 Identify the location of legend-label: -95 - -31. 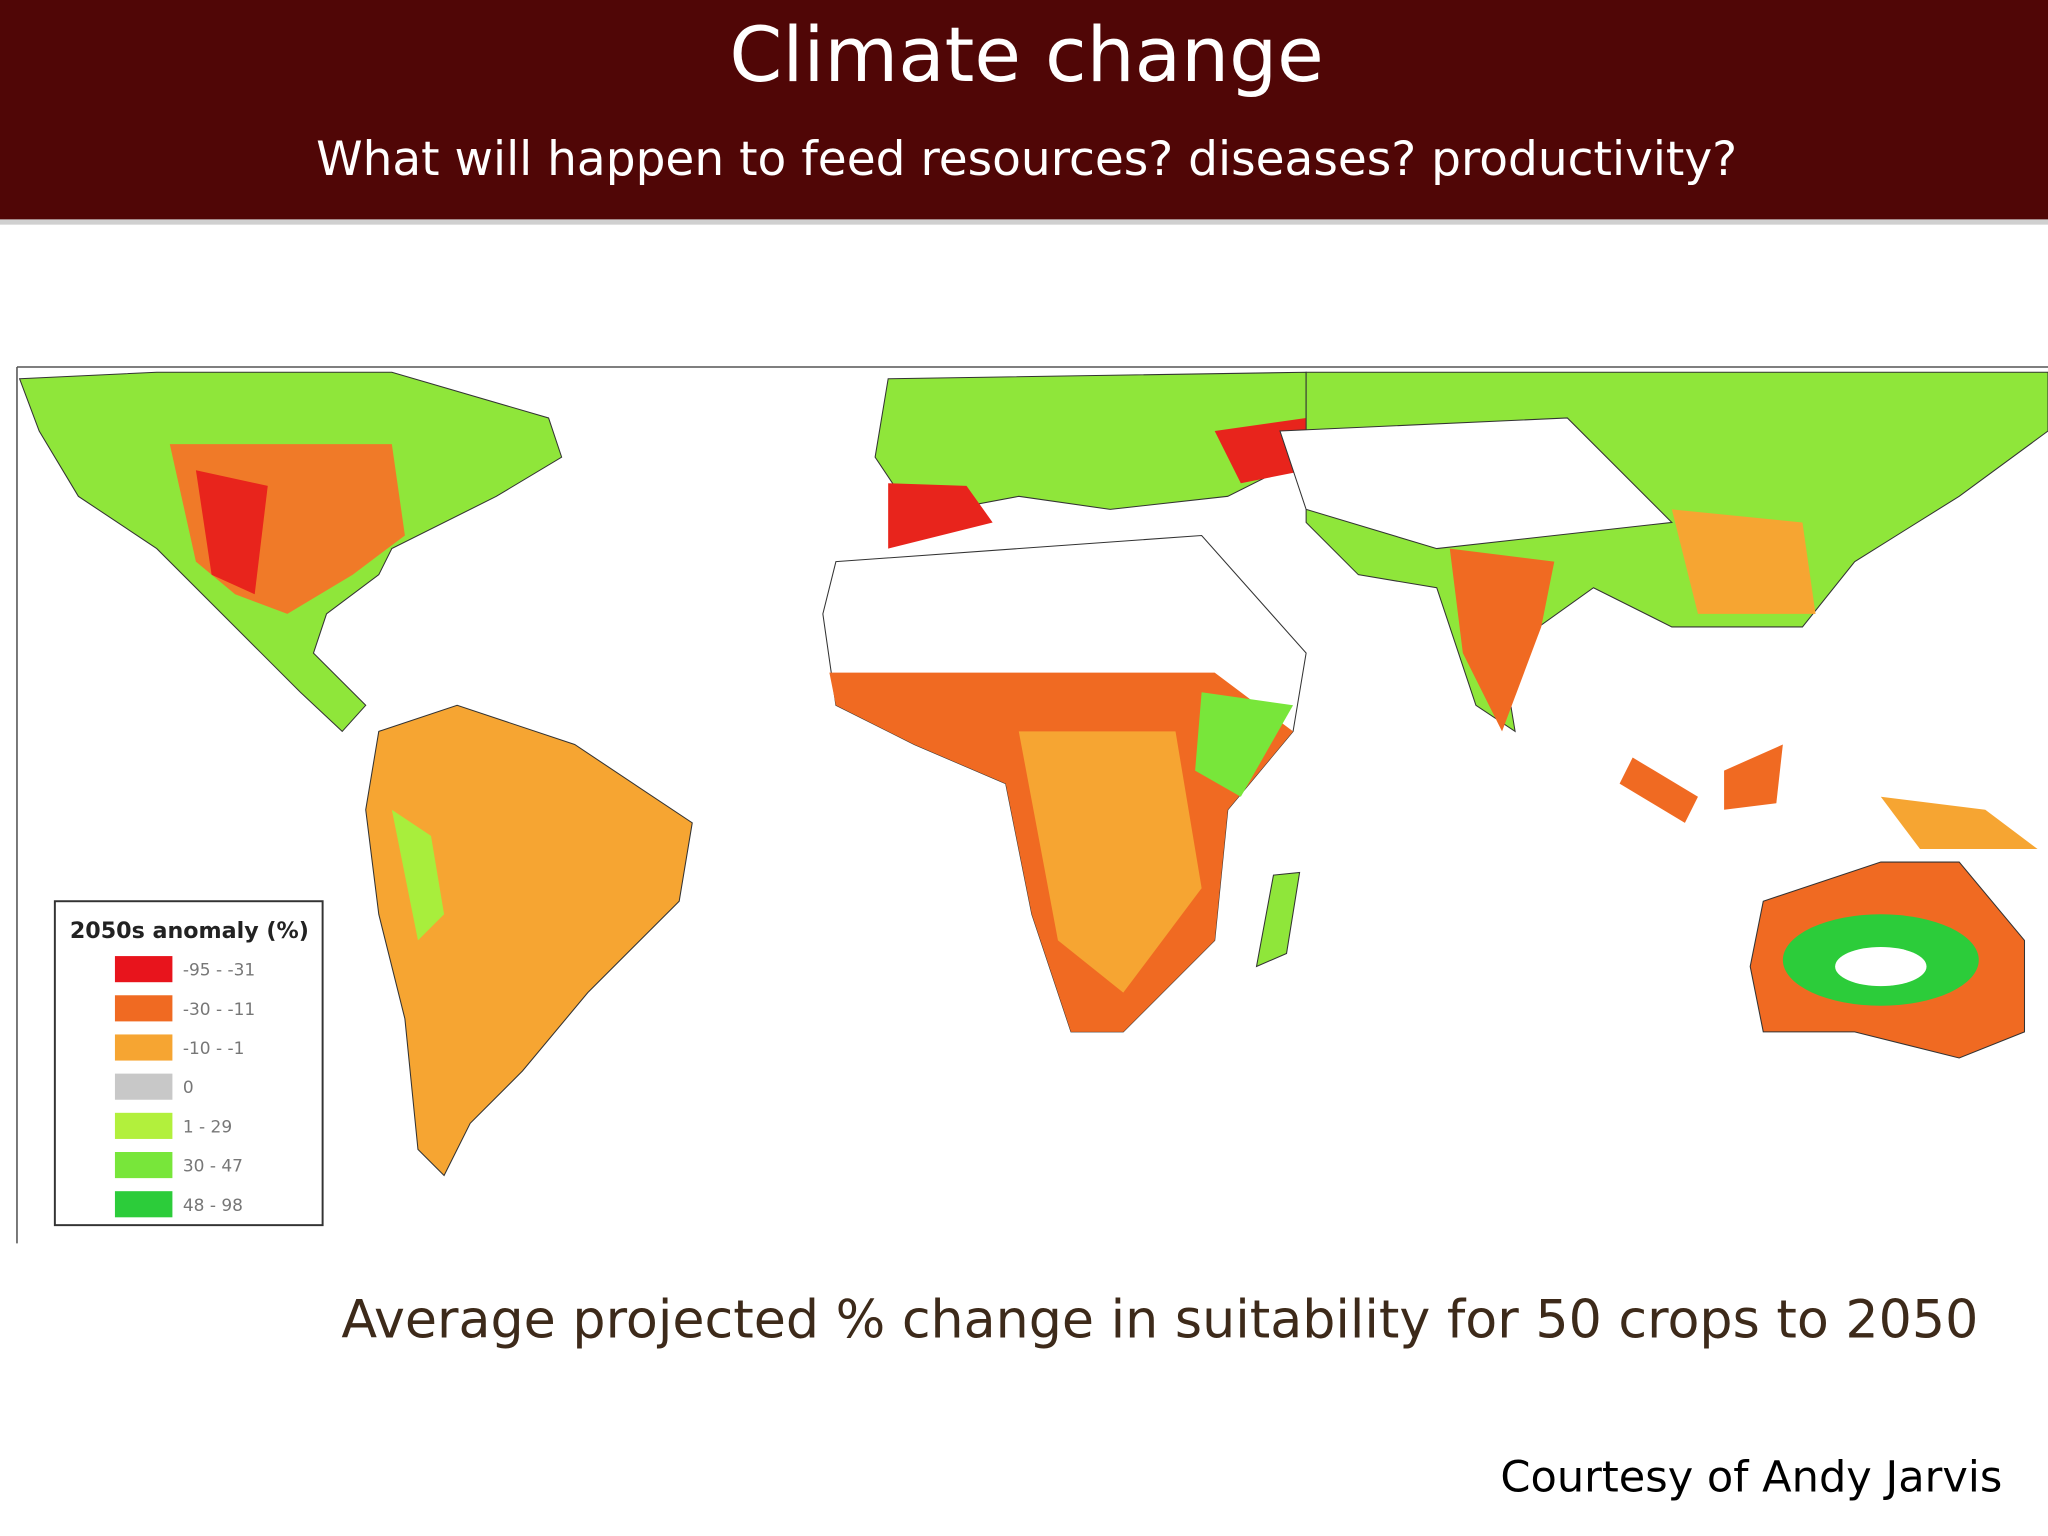
(219, 971).